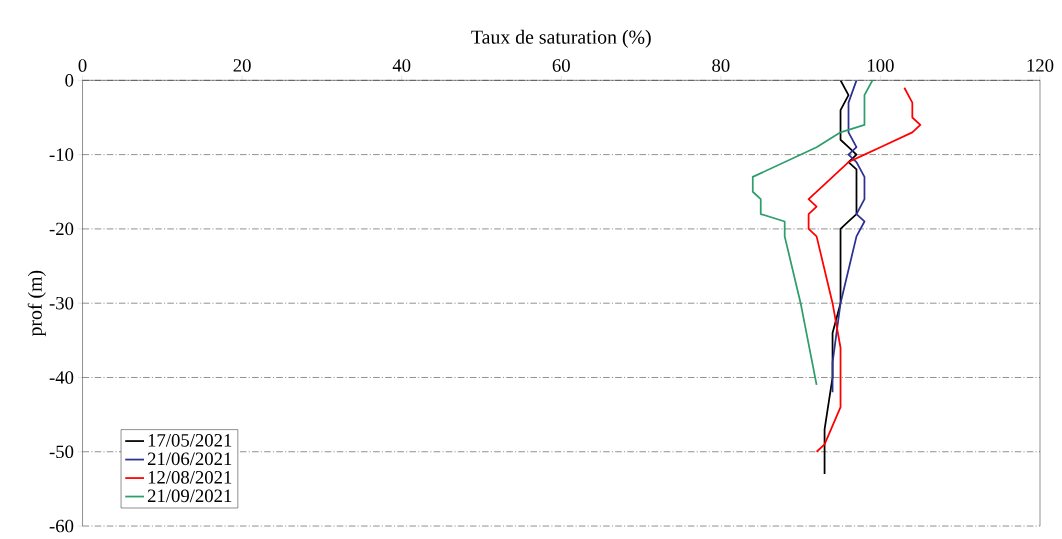 Image resolution: width=1062 pixels, height=539 pixels. Describe the element at coordinates (1040, 65) in the screenshot. I see `x-tick-label: 120` at that location.